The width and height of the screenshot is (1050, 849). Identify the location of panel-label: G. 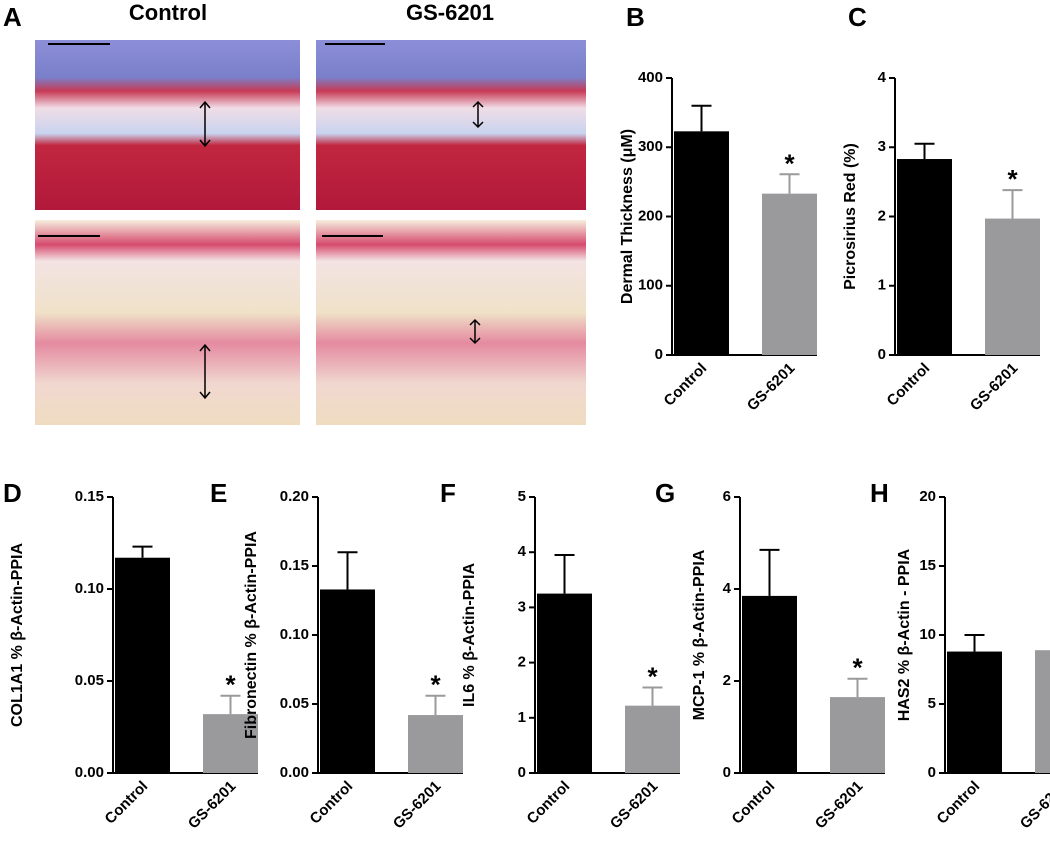
(665, 493).